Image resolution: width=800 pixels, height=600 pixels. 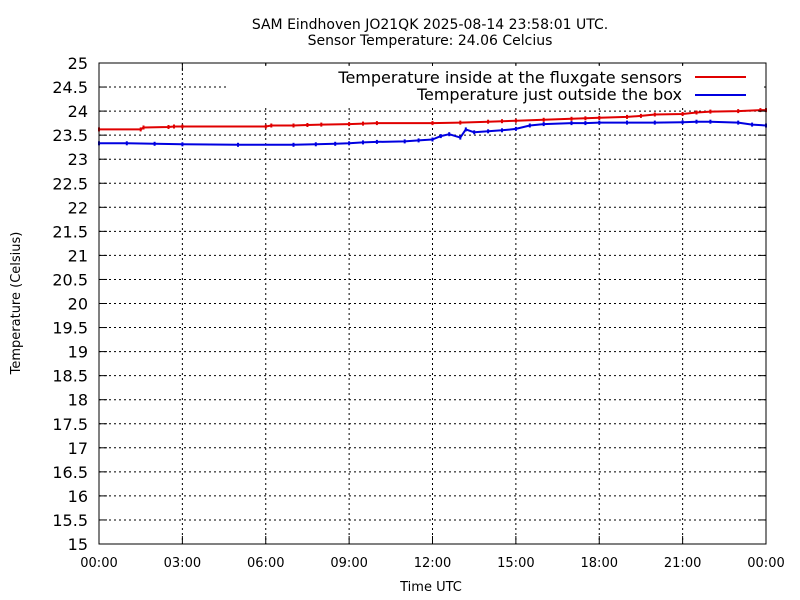 I want to click on chart-subtitle: Sensor Temperature: 24.06 Celcius, so click(x=430, y=41).